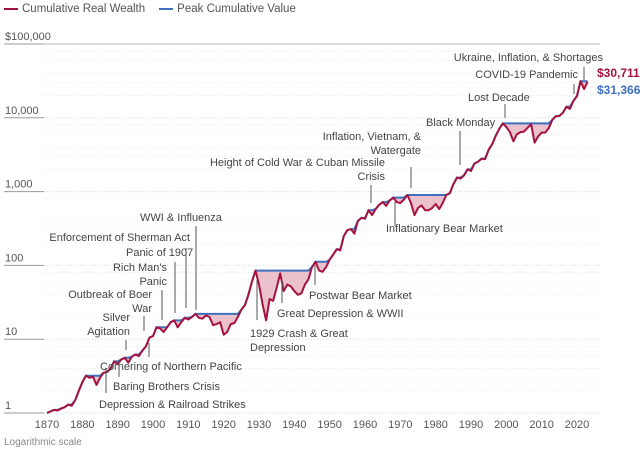 The image size is (640, 458). Describe the element at coordinates (435, 425) in the screenshot. I see `x-tick-label: 1980` at that location.